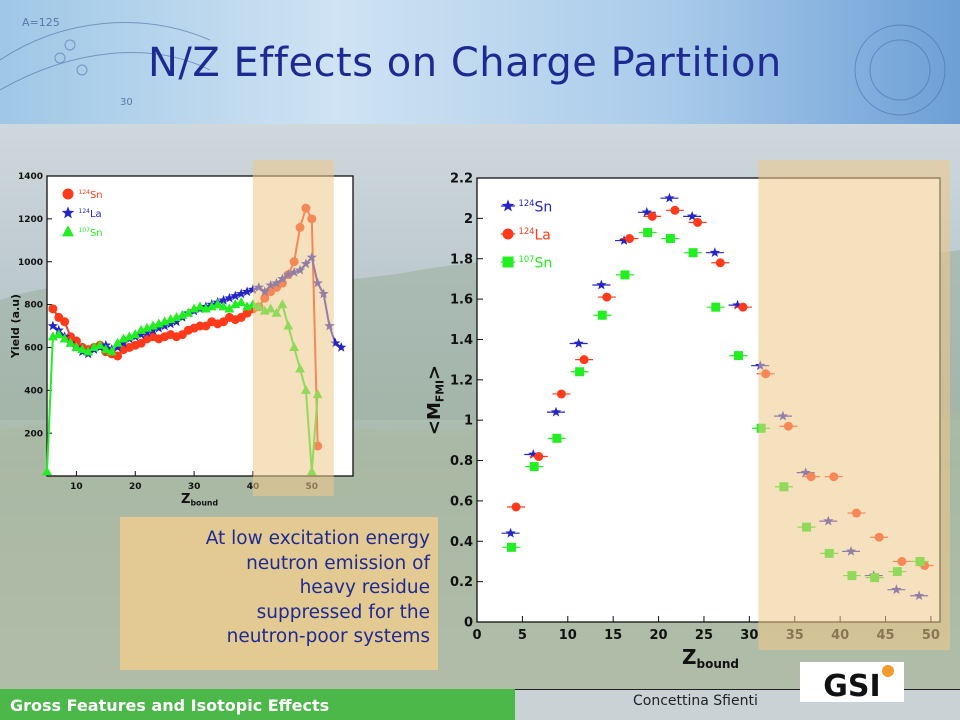 The height and width of the screenshot is (720, 960). Describe the element at coordinates (851, 685) in the screenshot. I see `gsi-logo-text: GSI` at that location.